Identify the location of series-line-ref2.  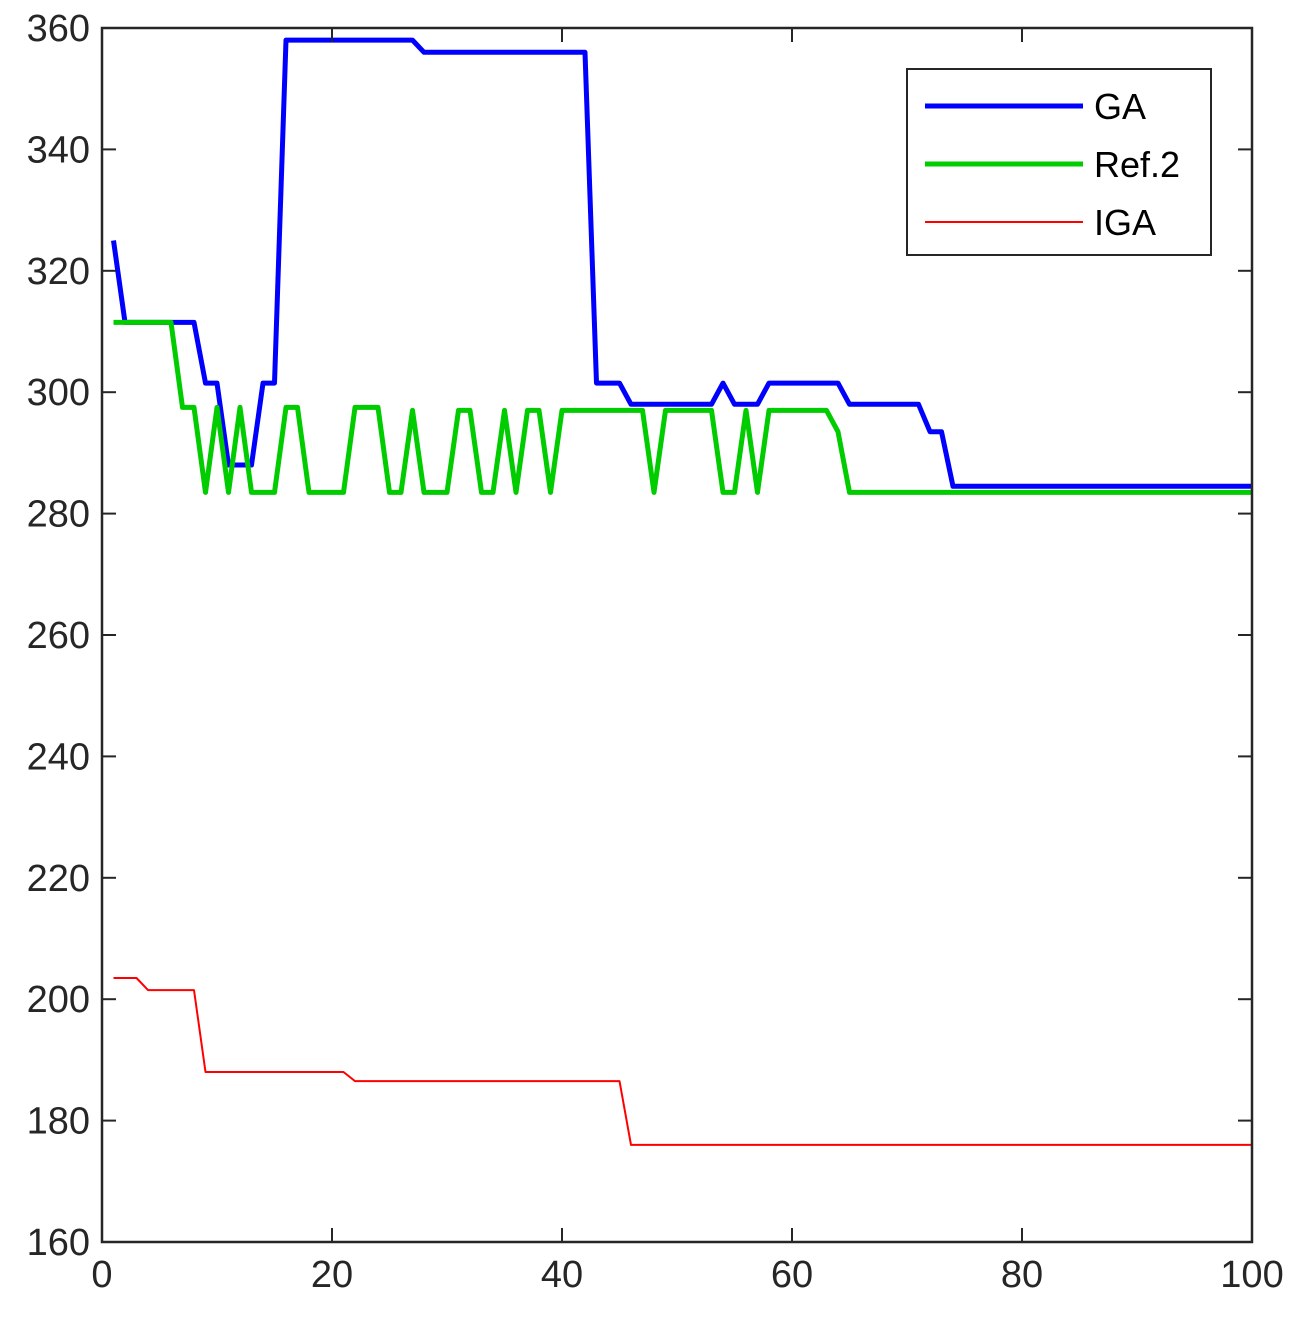
(682, 407).